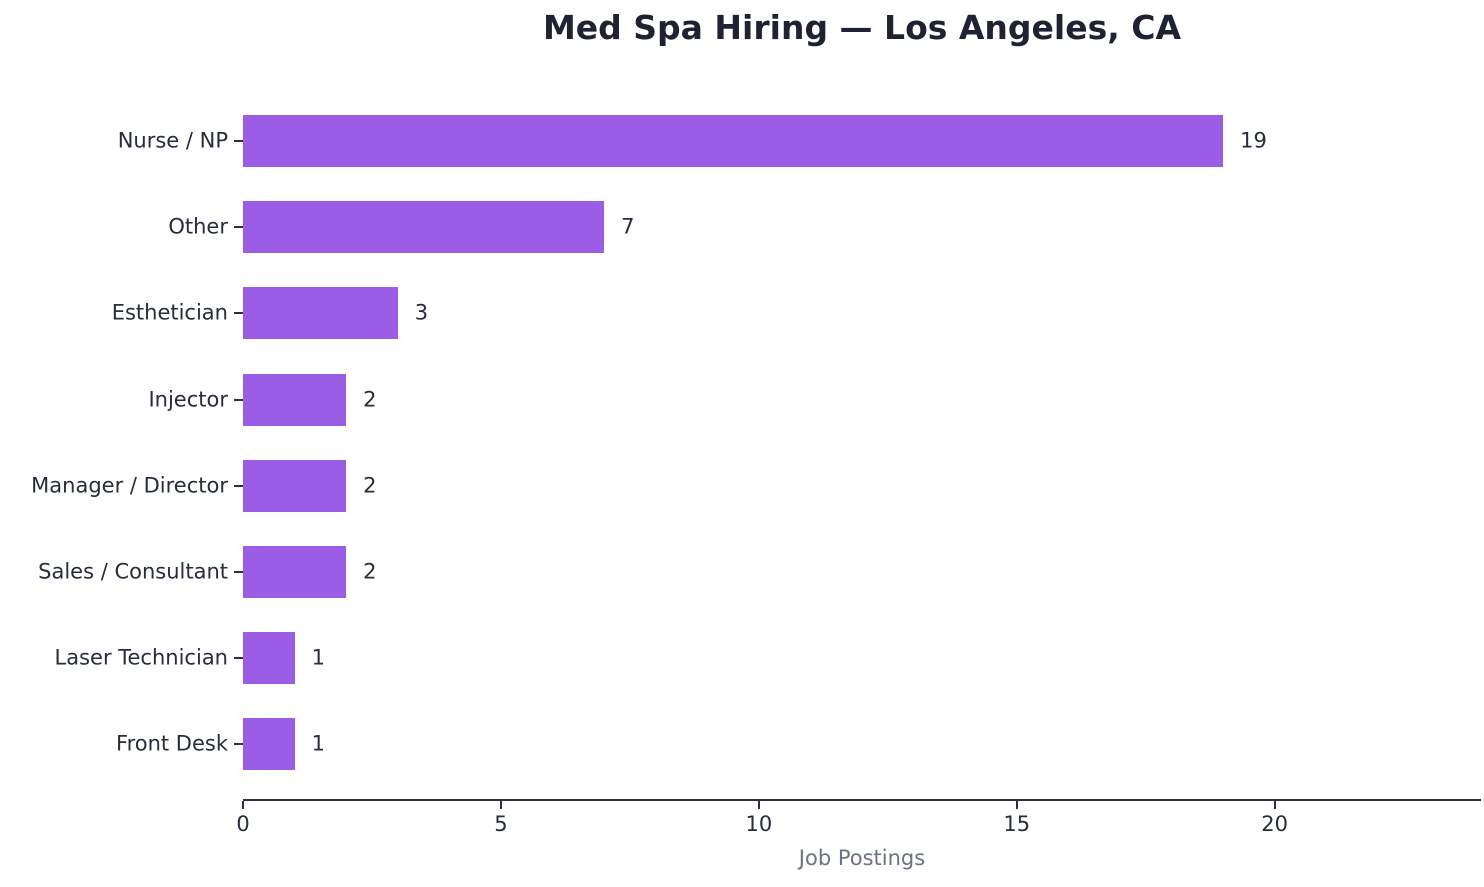  Describe the element at coordinates (628, 226) in the screenshot. I see `bar-value-label: 7` at that location.